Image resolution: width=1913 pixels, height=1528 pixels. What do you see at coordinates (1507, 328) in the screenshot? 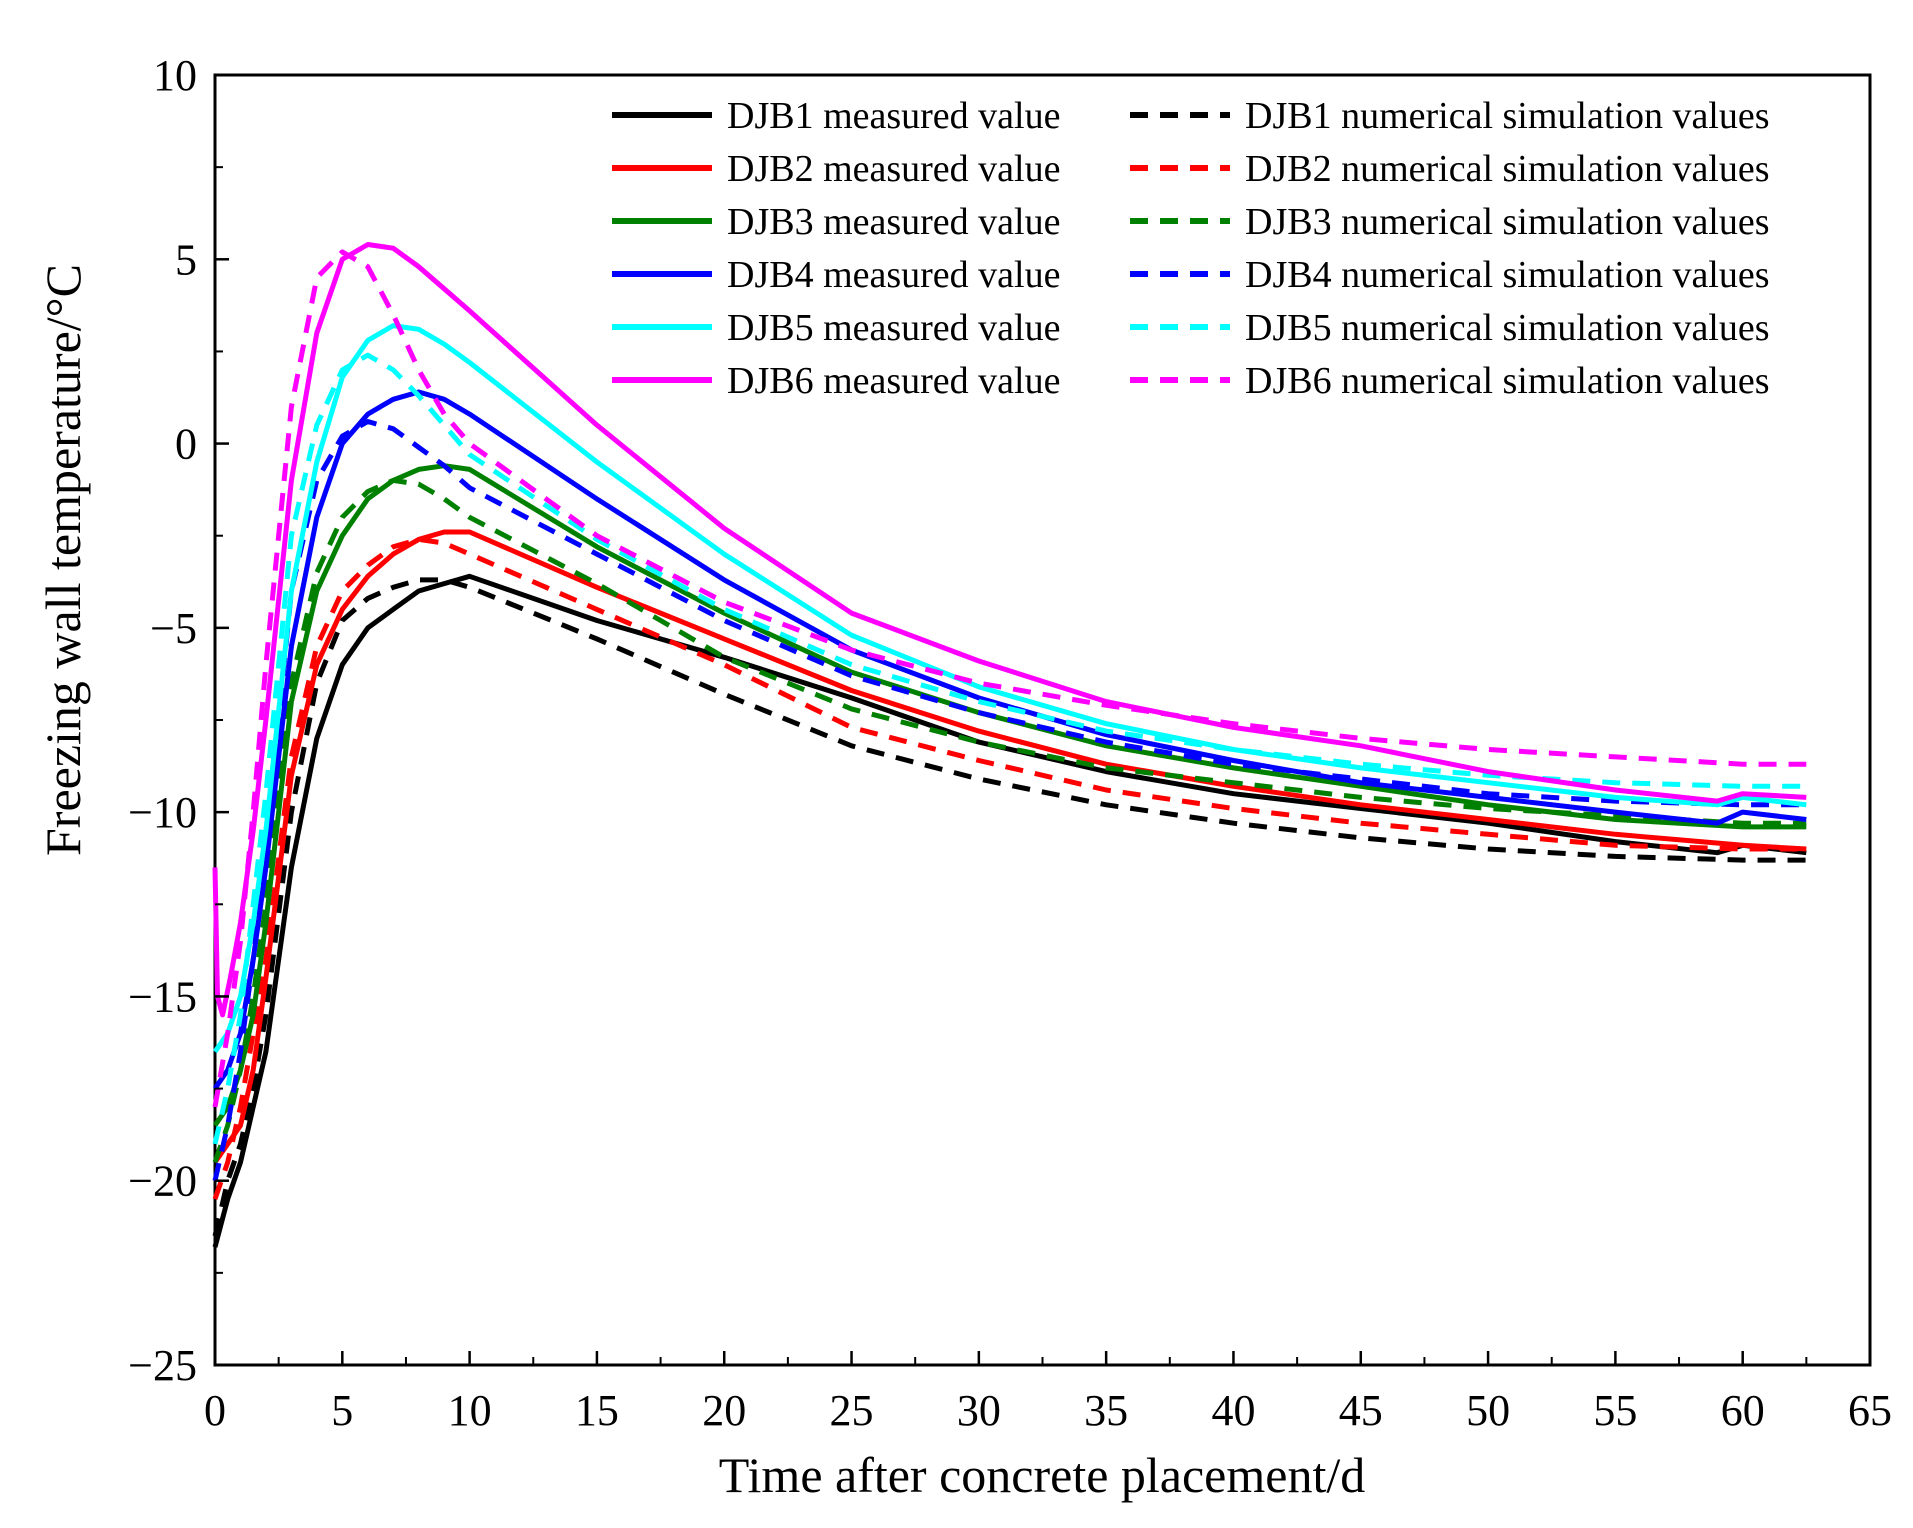
I see `legend-label: DJB5 numerical simulation values` at bounding box center [1507, 328].